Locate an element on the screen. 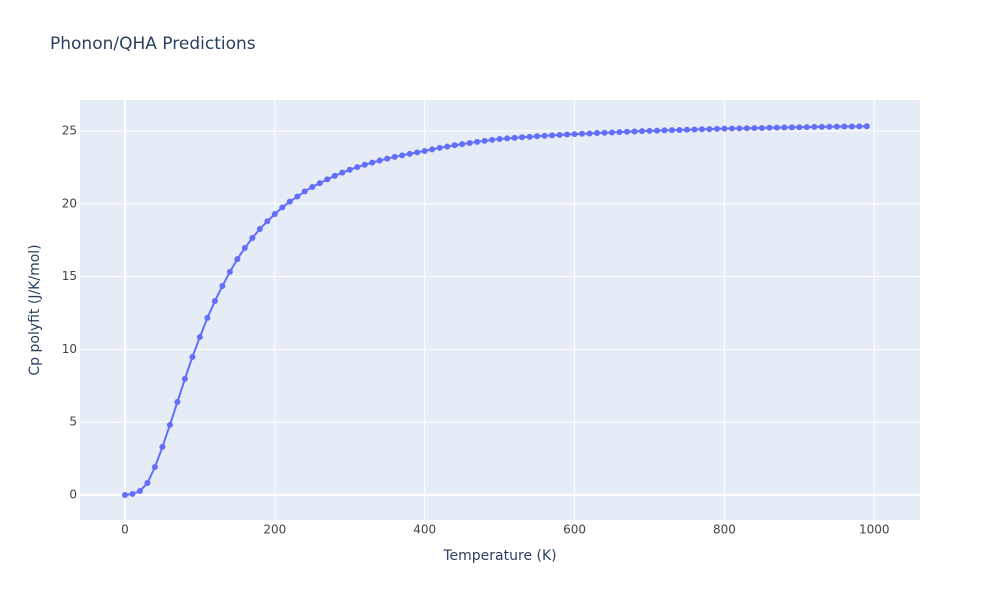  x-tick-label: 1000 is located at coordinates (874, 530).